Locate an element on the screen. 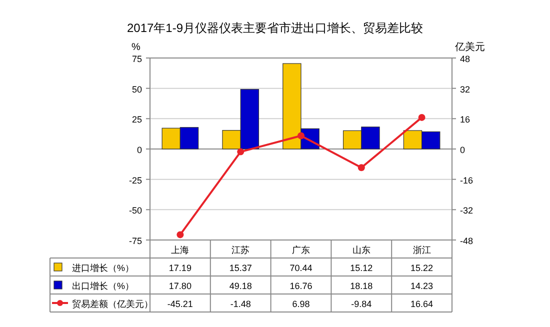 Image resolution: width=550 pixels, height=327 pixels. title: 2017年1-9月仪器仪表主要省市进出口增长、贸易差比较 is located at coordinates (275, 28).